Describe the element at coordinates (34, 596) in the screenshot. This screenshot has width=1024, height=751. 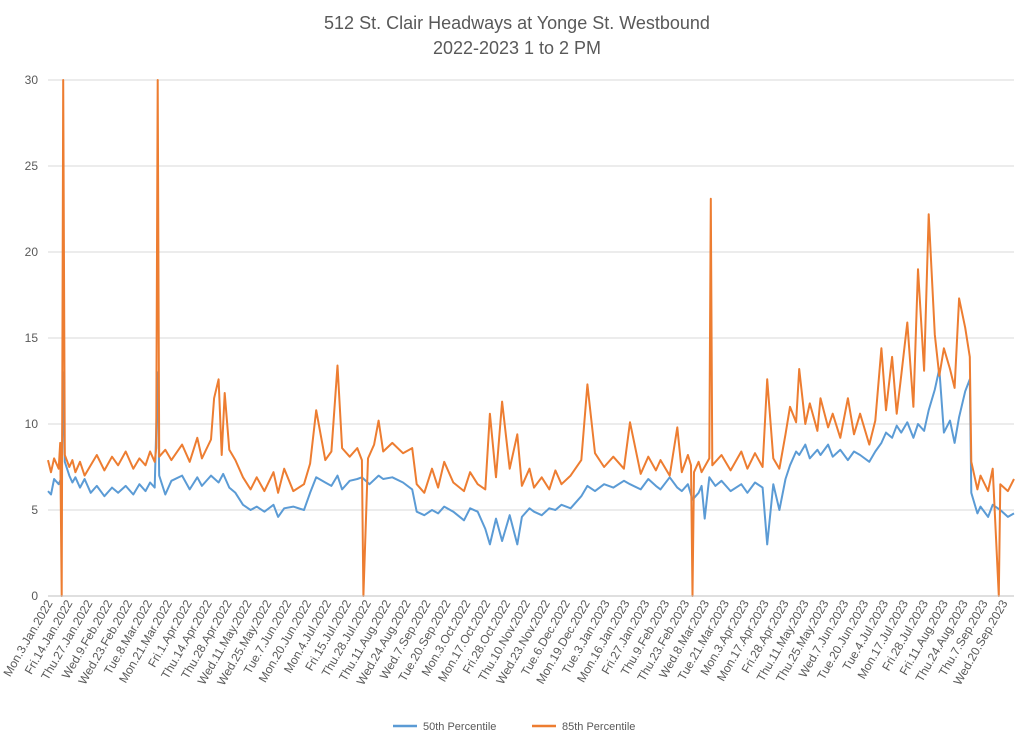
I see `y-tick-label: 0` at that location.